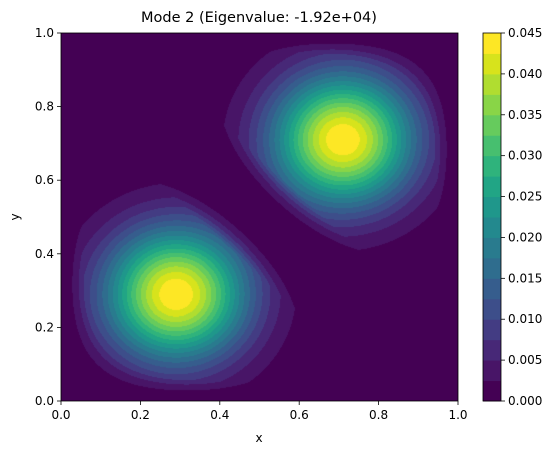 The image size is (560, 455). I want to click on colorbar-tick-label: 0.030, so click(525, 156).